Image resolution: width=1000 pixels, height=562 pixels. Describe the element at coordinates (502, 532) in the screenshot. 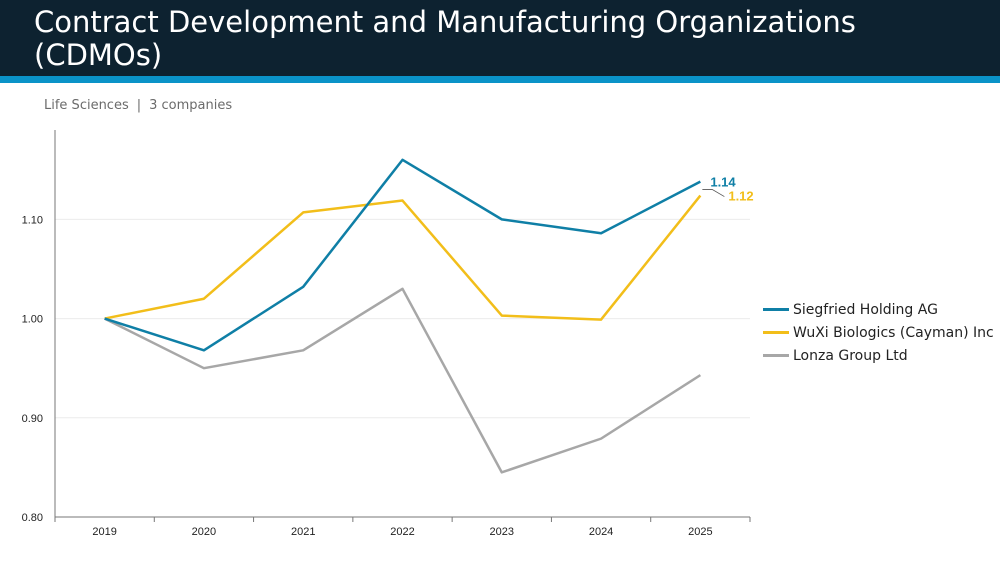

I see `x-tick-label: 2023` at that location.